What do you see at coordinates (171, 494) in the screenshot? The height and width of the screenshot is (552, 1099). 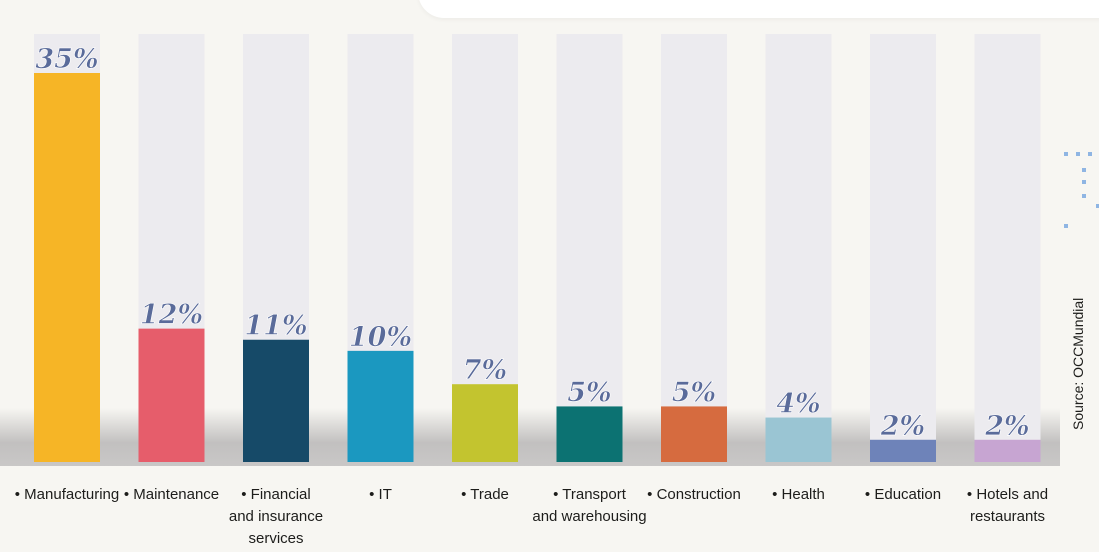 I see `category-label: • Maintenance` at bounding box center [171, 494].